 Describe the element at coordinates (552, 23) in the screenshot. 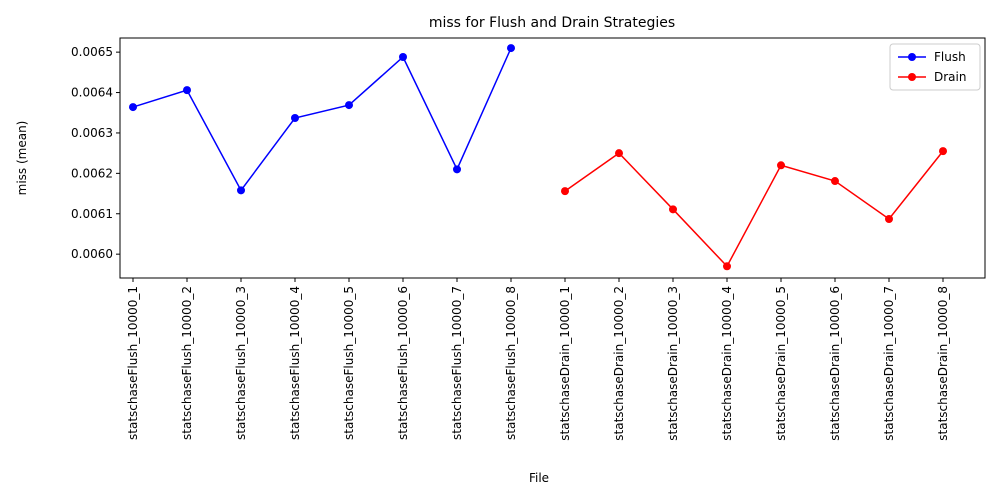

I see `chart-title: miss for Flush and Drain Strategies` at that location.